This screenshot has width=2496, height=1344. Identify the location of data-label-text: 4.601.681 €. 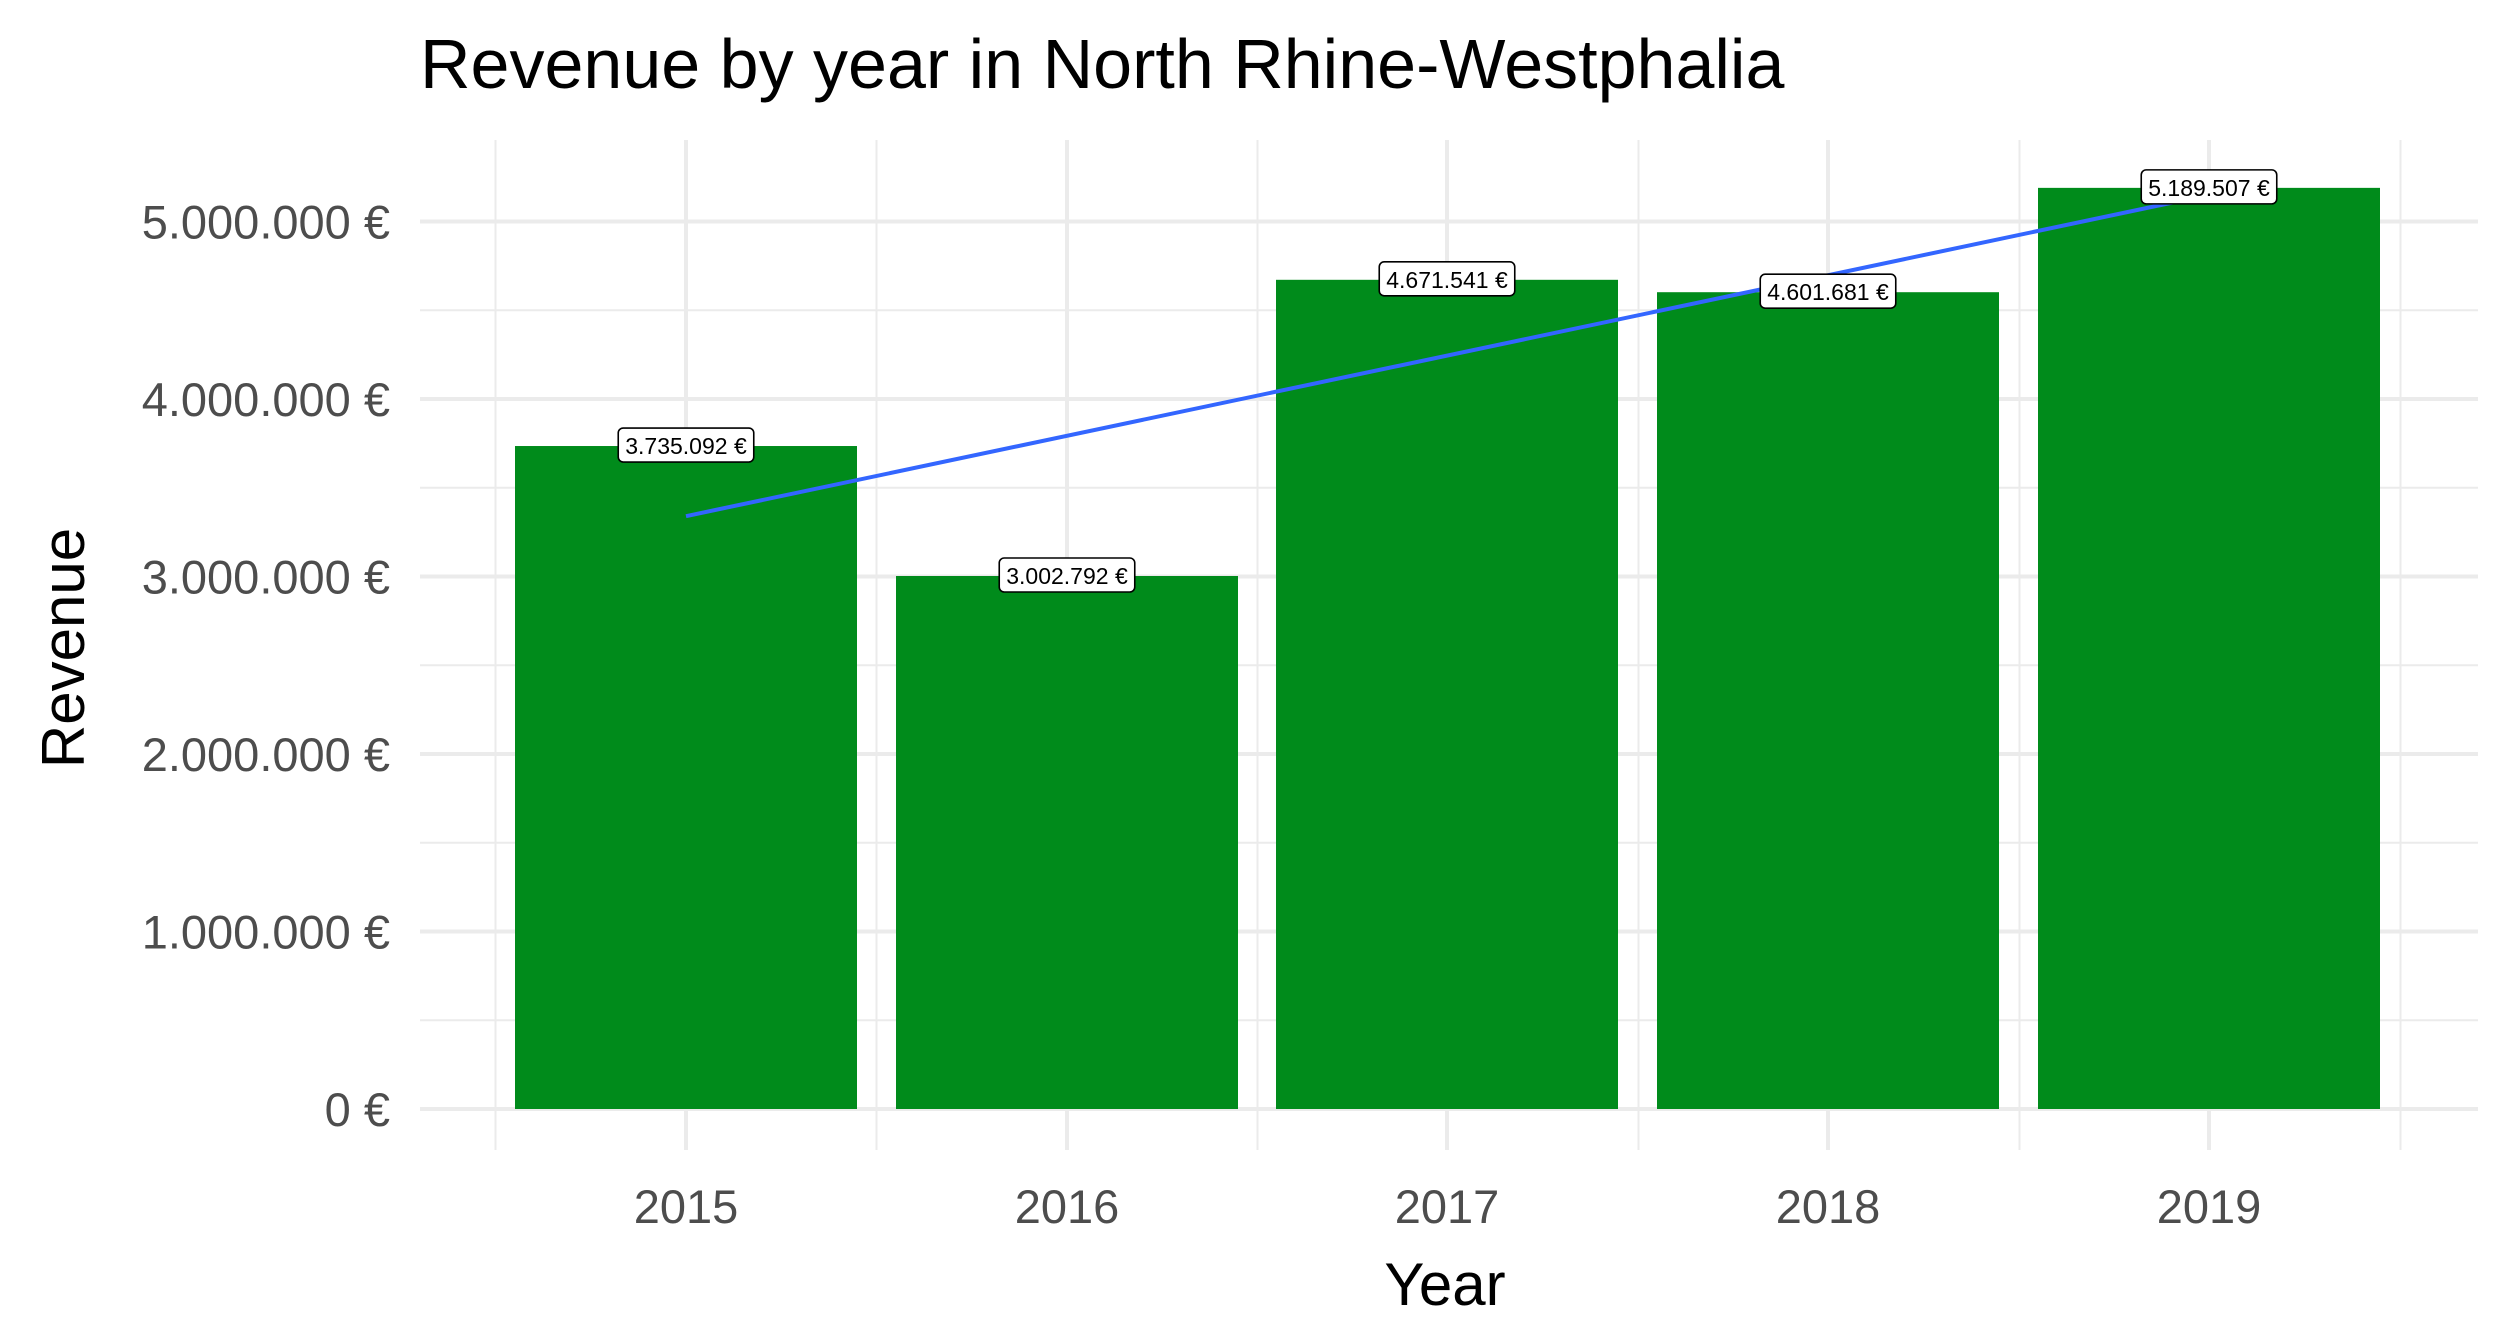
(1828, 292).